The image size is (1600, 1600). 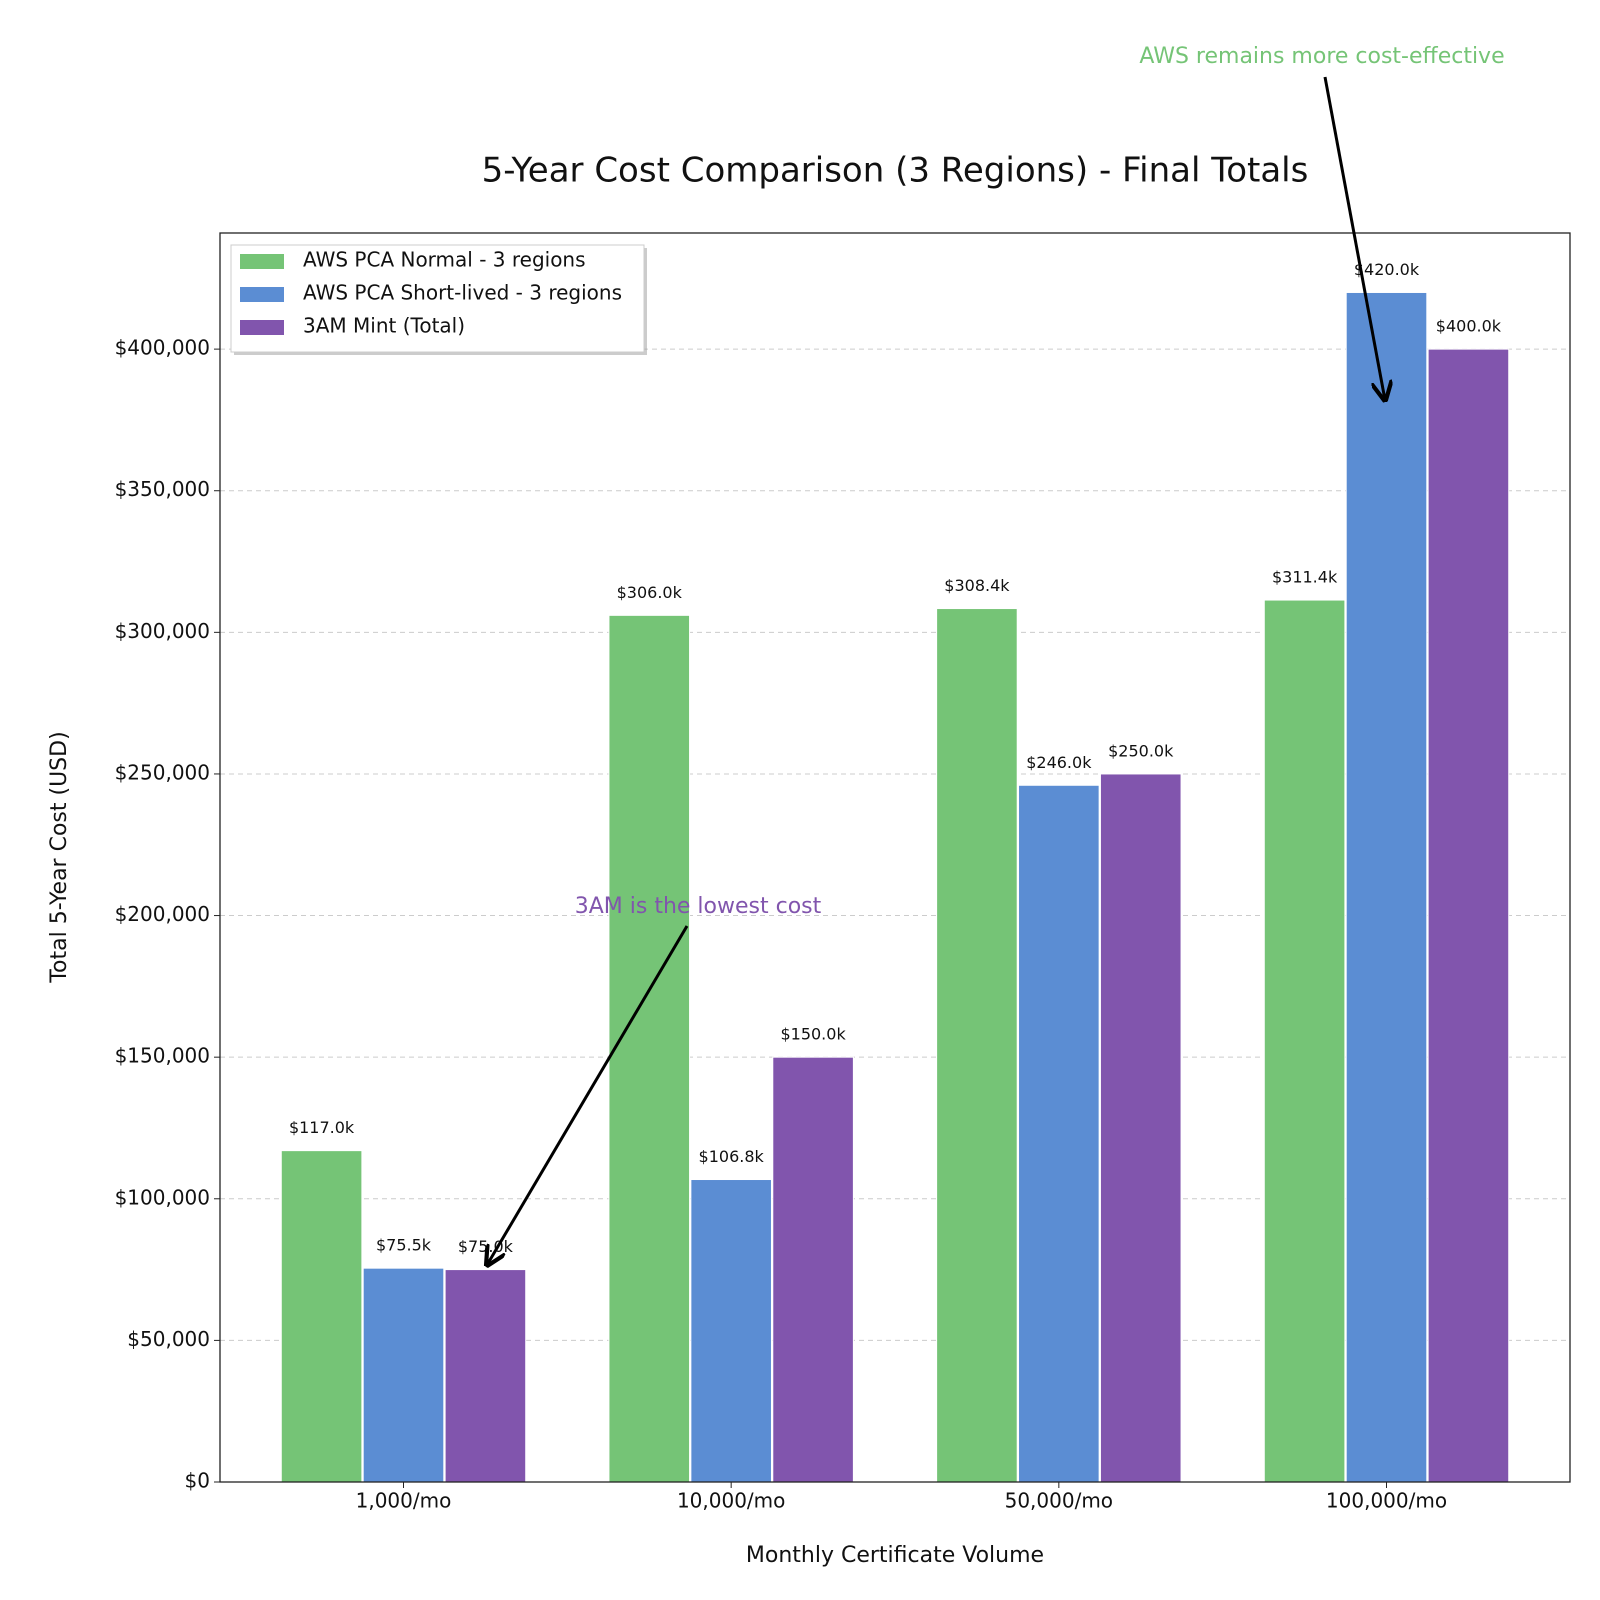 What do you see at coordinates (404, 1245) in the screenshot?
I see `value-label: $75.5k` at bounding box center [404, 1245].